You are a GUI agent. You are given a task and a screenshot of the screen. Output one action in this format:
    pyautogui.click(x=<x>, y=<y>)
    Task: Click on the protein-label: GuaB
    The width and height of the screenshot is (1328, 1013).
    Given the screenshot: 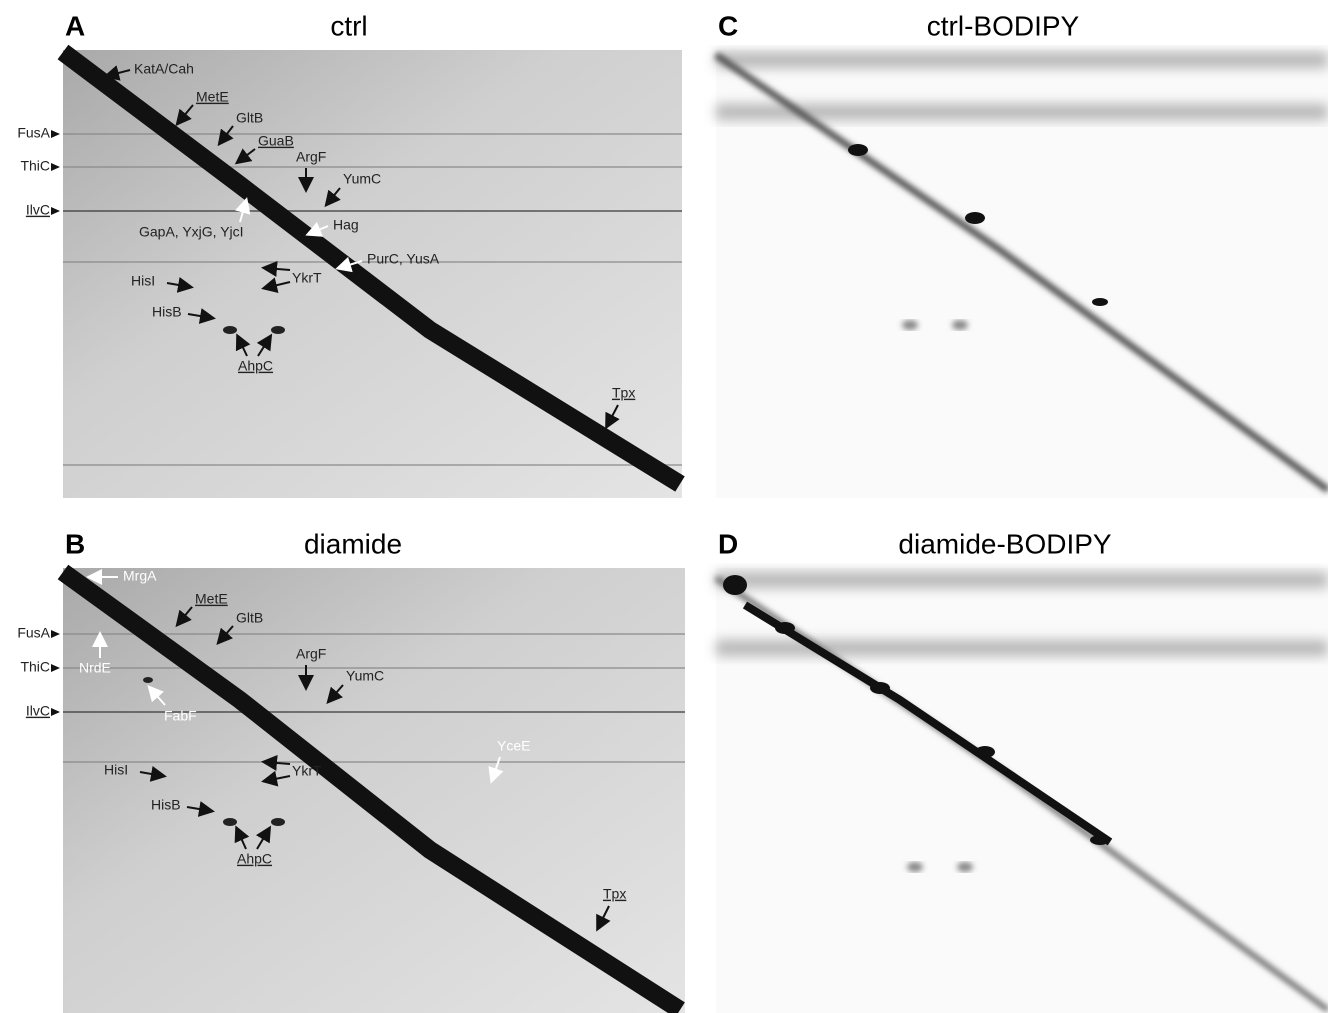 What is the action you would take?
    pyautogui.click(x=276, y=141)
    